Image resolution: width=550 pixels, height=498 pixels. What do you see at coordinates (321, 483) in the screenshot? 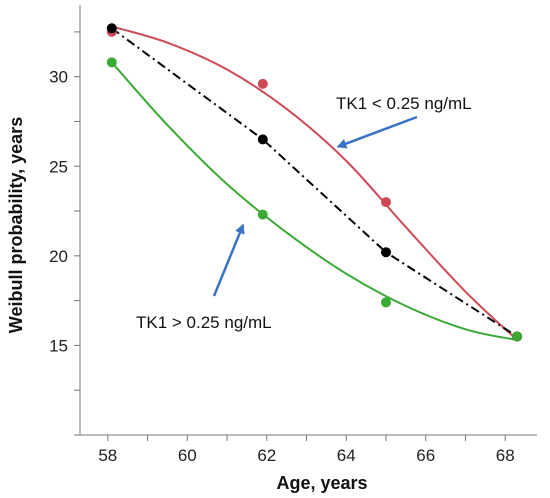
I see `x-axis-title: Age, years` at bounding box center [321, 483].